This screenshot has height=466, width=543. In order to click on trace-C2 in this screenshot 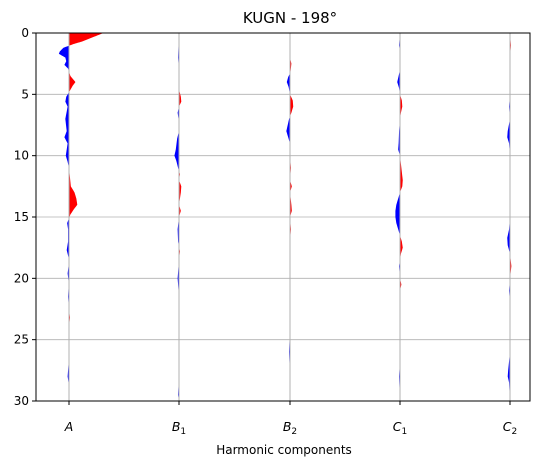, I will do `click(509, 217)`.